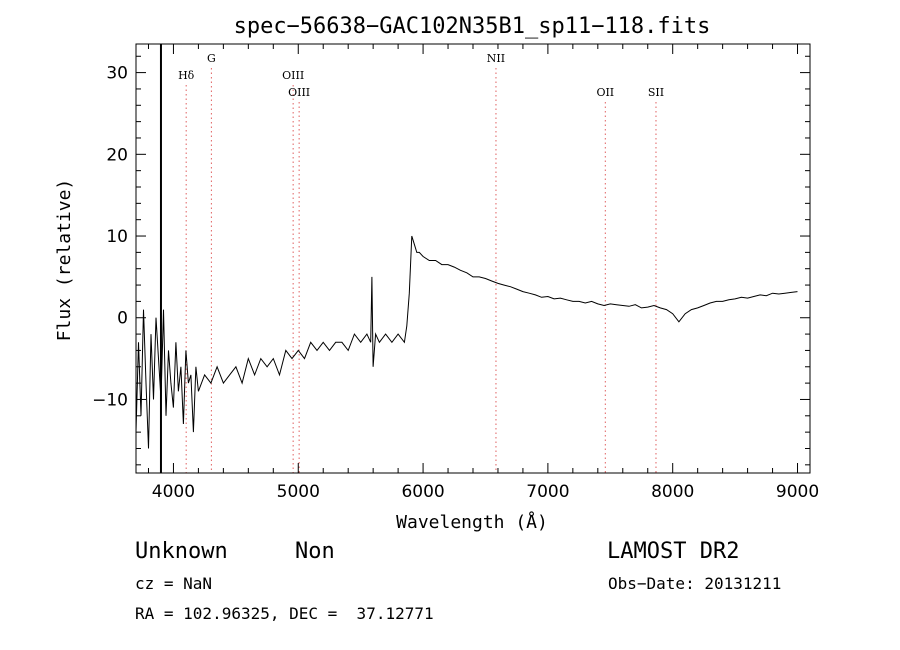  I want to click on y-tick-label: 10, so click(117, 237).